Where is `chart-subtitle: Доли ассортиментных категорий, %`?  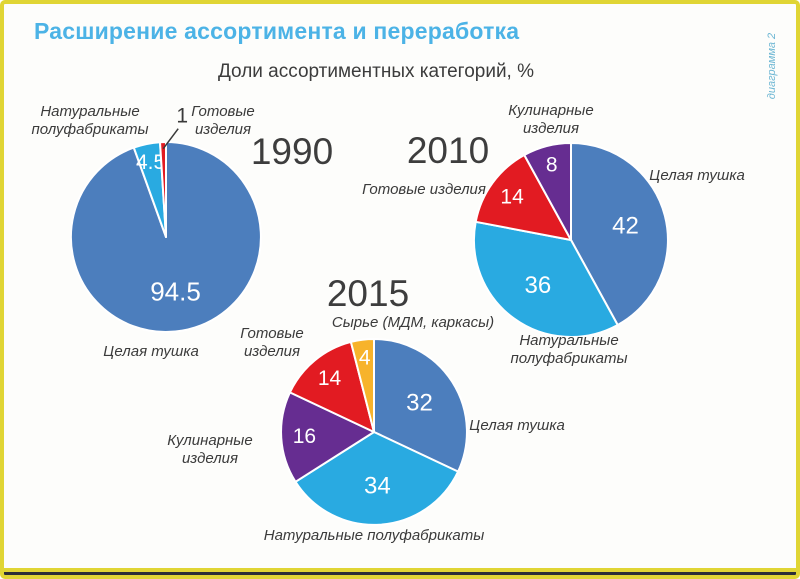
chart-subtitle: Доли ассортиментных категорий, % is located at coordinates (376, 71).